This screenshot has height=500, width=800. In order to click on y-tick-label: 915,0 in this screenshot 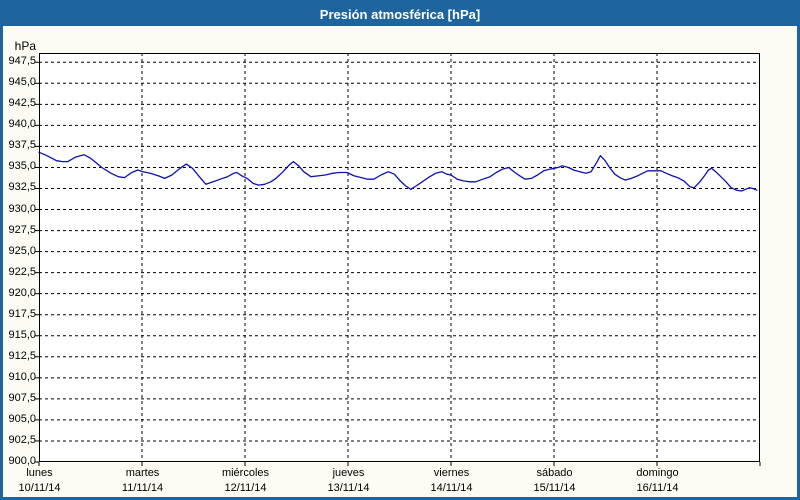, I will do `click(22, 334)`.